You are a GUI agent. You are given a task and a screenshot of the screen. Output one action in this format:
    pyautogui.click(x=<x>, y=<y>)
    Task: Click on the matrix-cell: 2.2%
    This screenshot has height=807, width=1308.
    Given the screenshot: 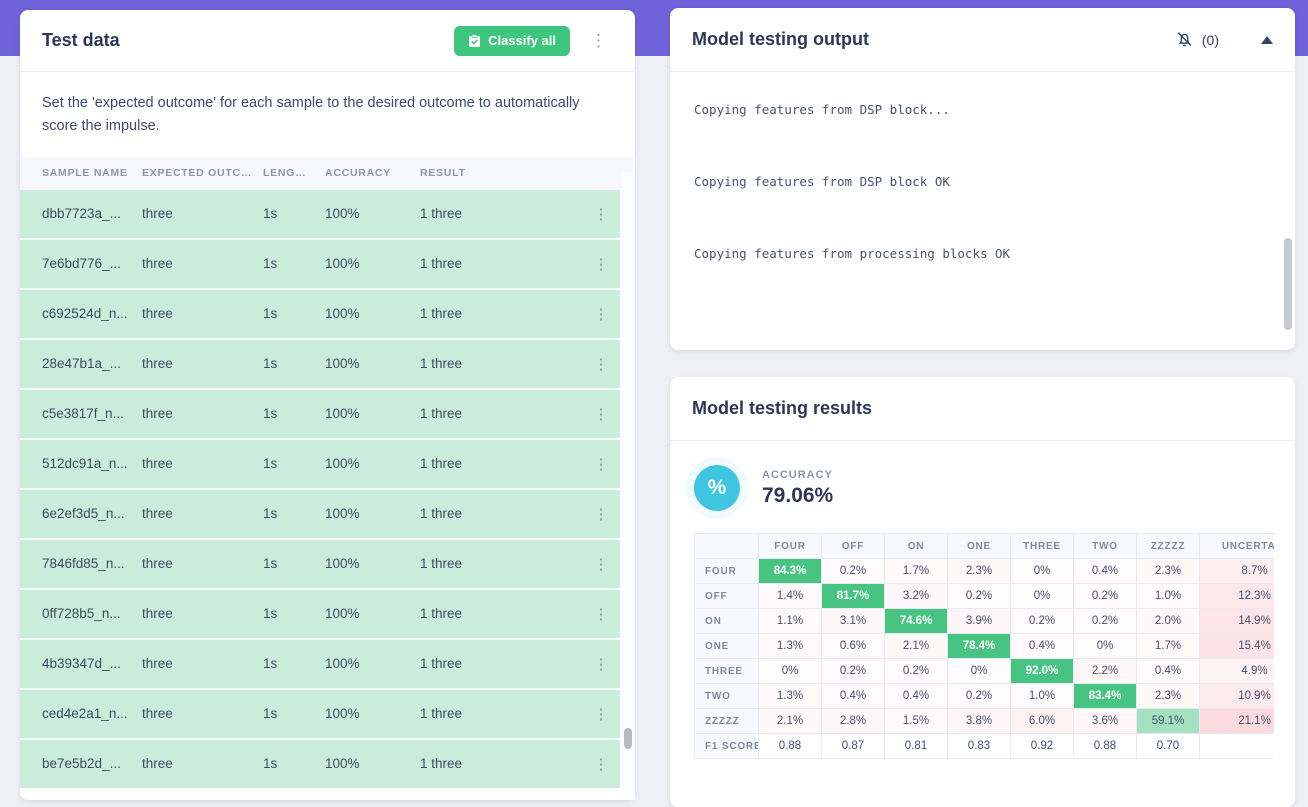 What is the action you would take?
    pyautogui.click(x=1105, y=671)
    